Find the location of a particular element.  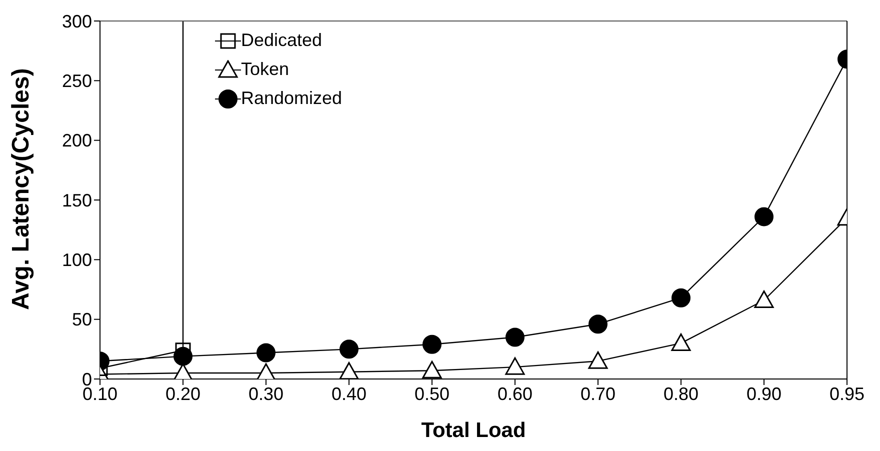

x-tick-label: 0.95 is located at coordinates (847, 394).